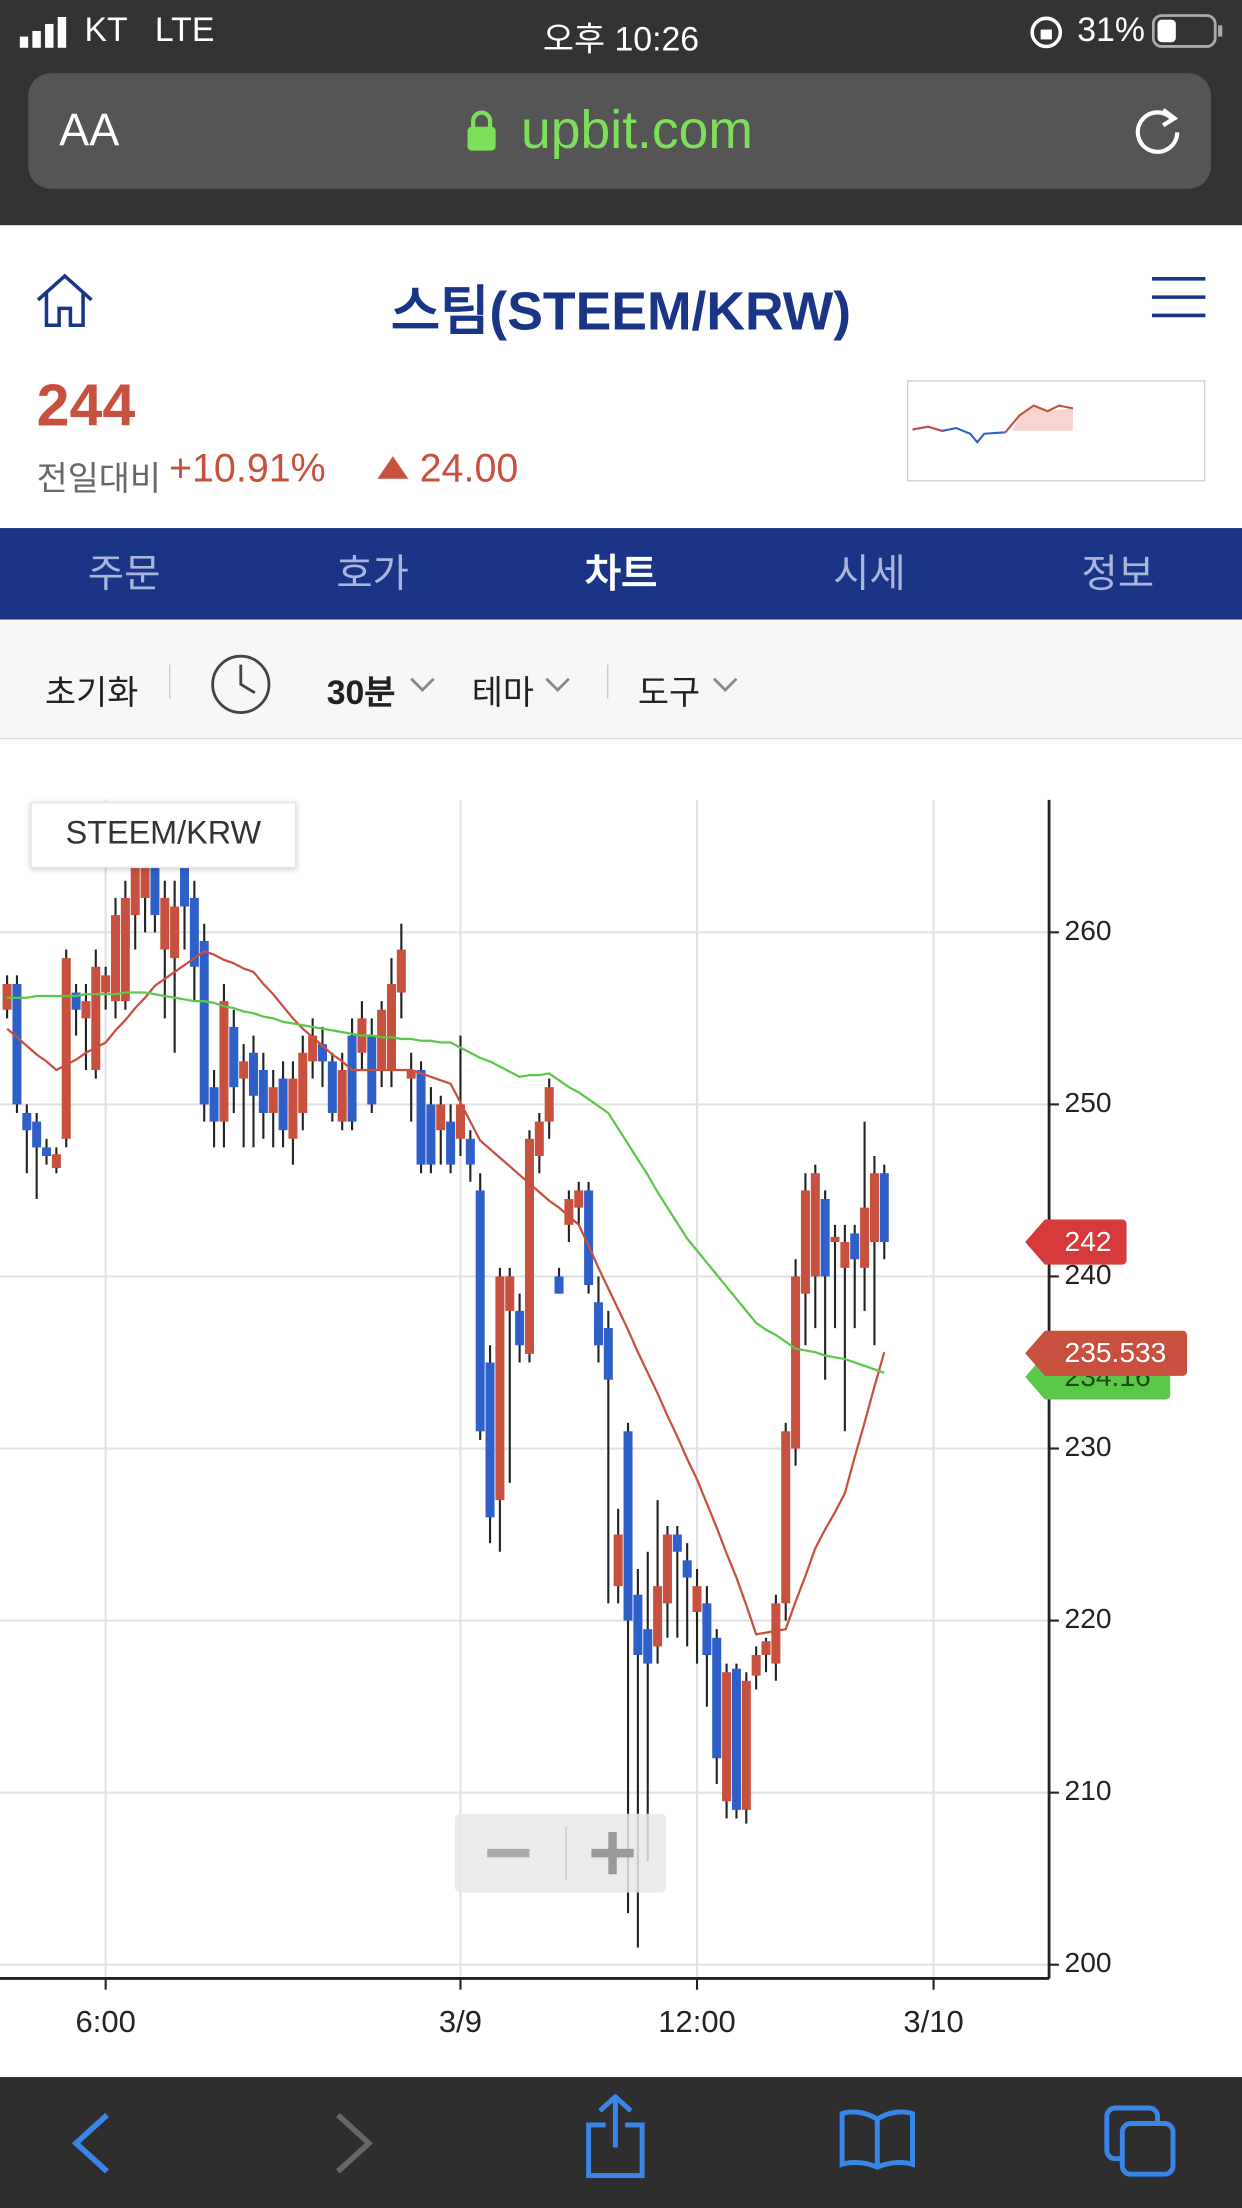  What do you see at coordinates (469, 468) in the screenshot?
I see `change-amount: 24.00` at bounding box center [469, 468].